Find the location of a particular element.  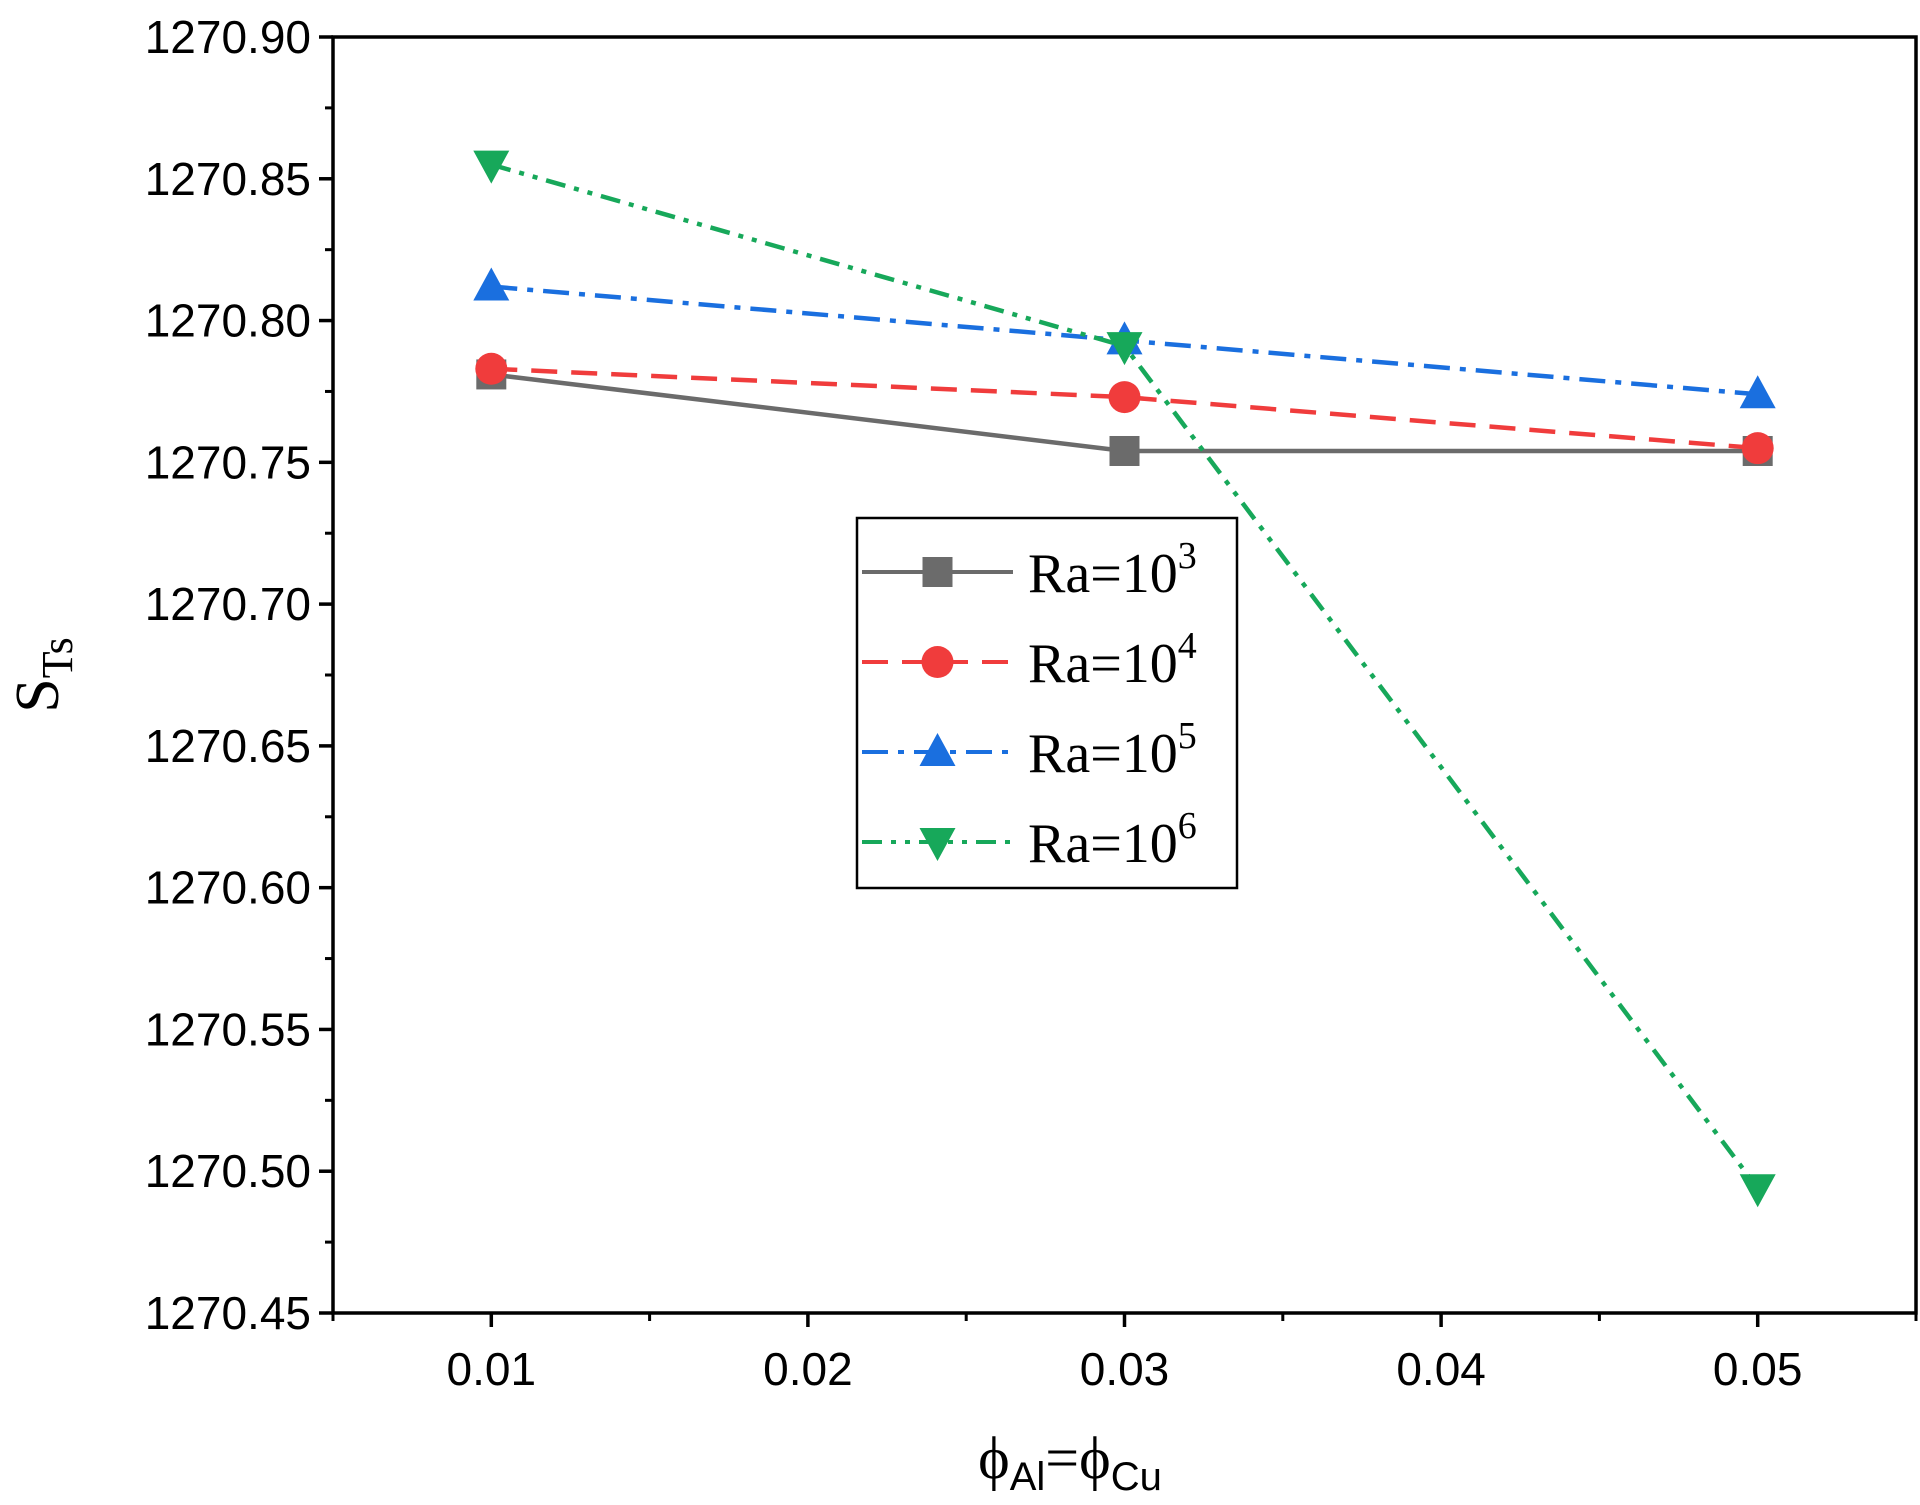

legend-entry-ra-1e4: Ra=104 is located at coordinates (1029, 660).